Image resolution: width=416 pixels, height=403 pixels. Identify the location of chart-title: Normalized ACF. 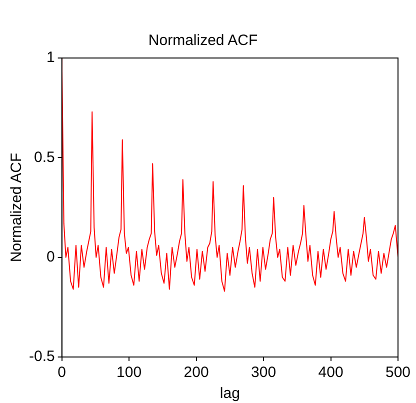
(203, 41).